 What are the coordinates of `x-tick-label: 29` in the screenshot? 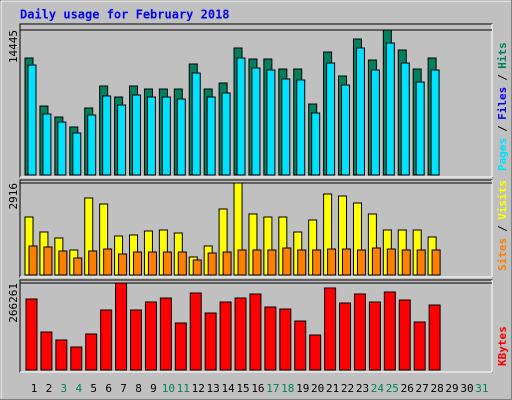 It's located at (451, 388).